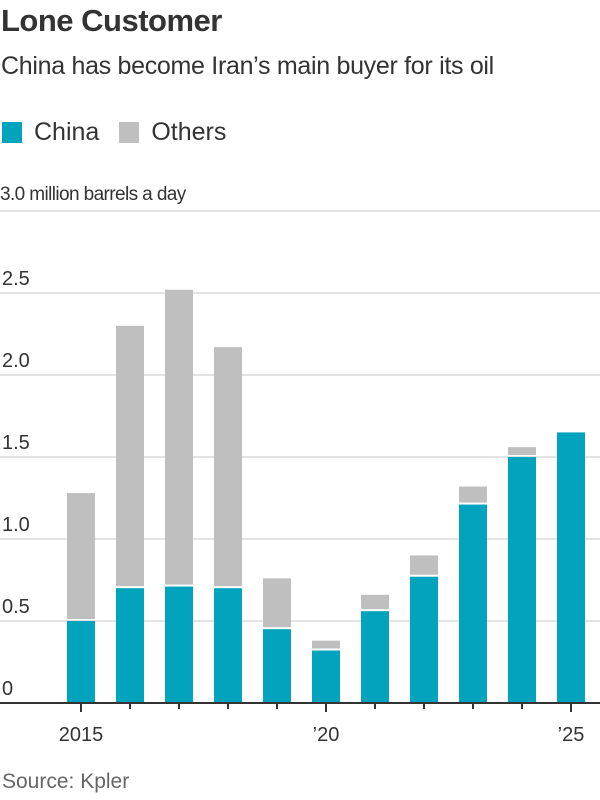 This screenshot has width=600, height=800. What do you see at coordinates (375, 602) in the screenshot?
I see `bar-others-2021` at bounding box center [375, 602].